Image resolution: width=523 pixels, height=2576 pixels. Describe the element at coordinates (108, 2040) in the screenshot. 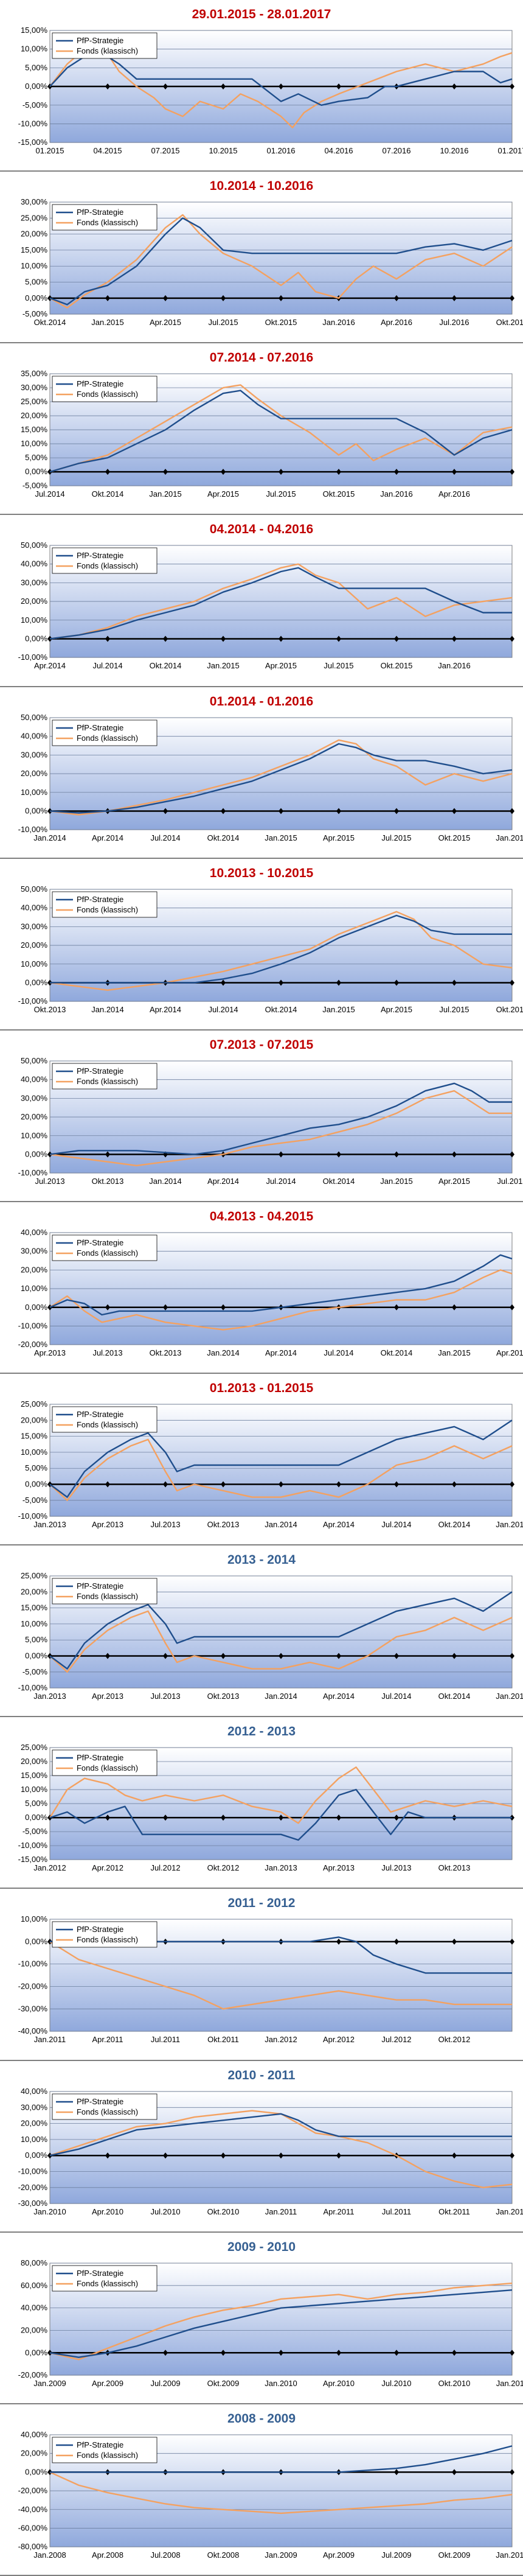

I see `x-tick-label: Apr.2011` at that location.